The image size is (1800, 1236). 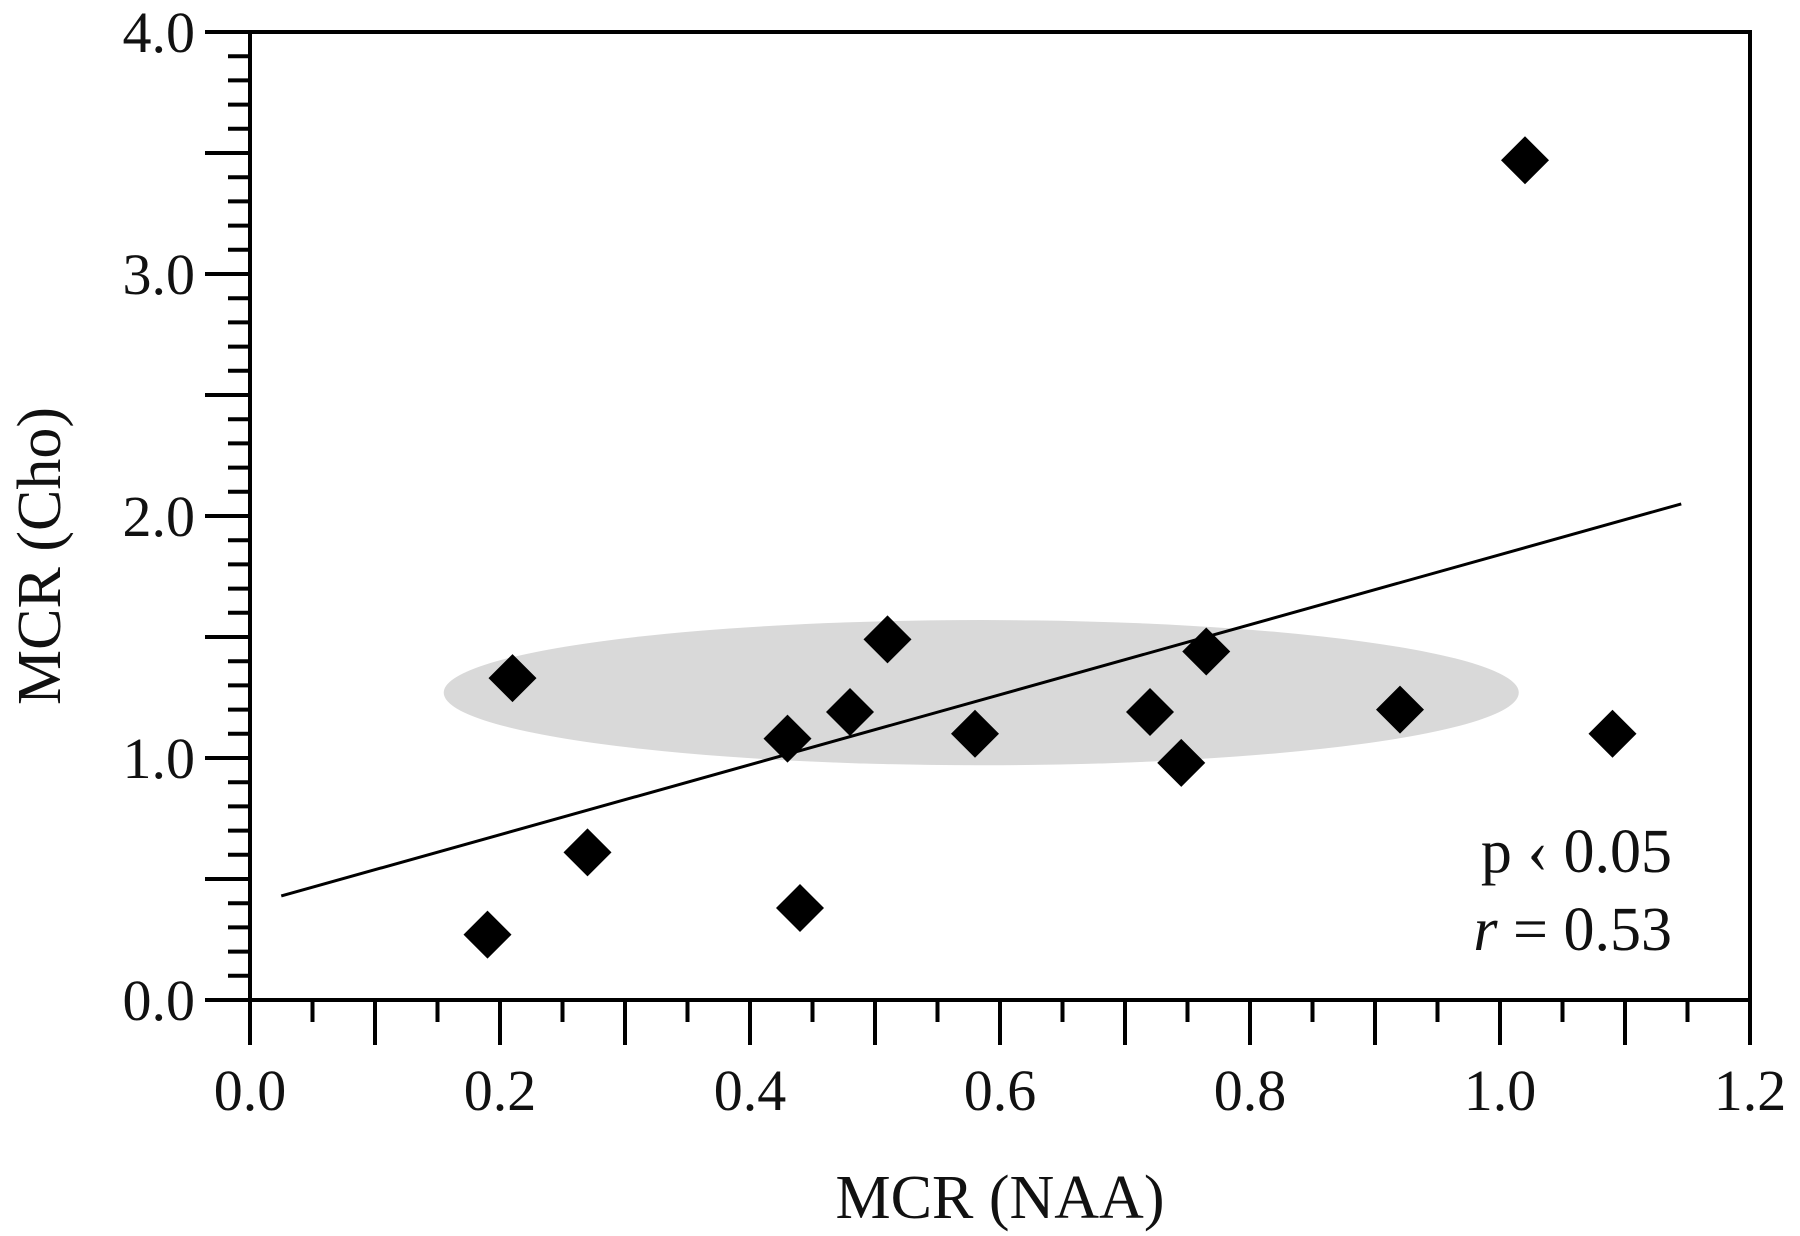 I want to click on y-tick-label: 0.0, so click(x=159, y=1000).